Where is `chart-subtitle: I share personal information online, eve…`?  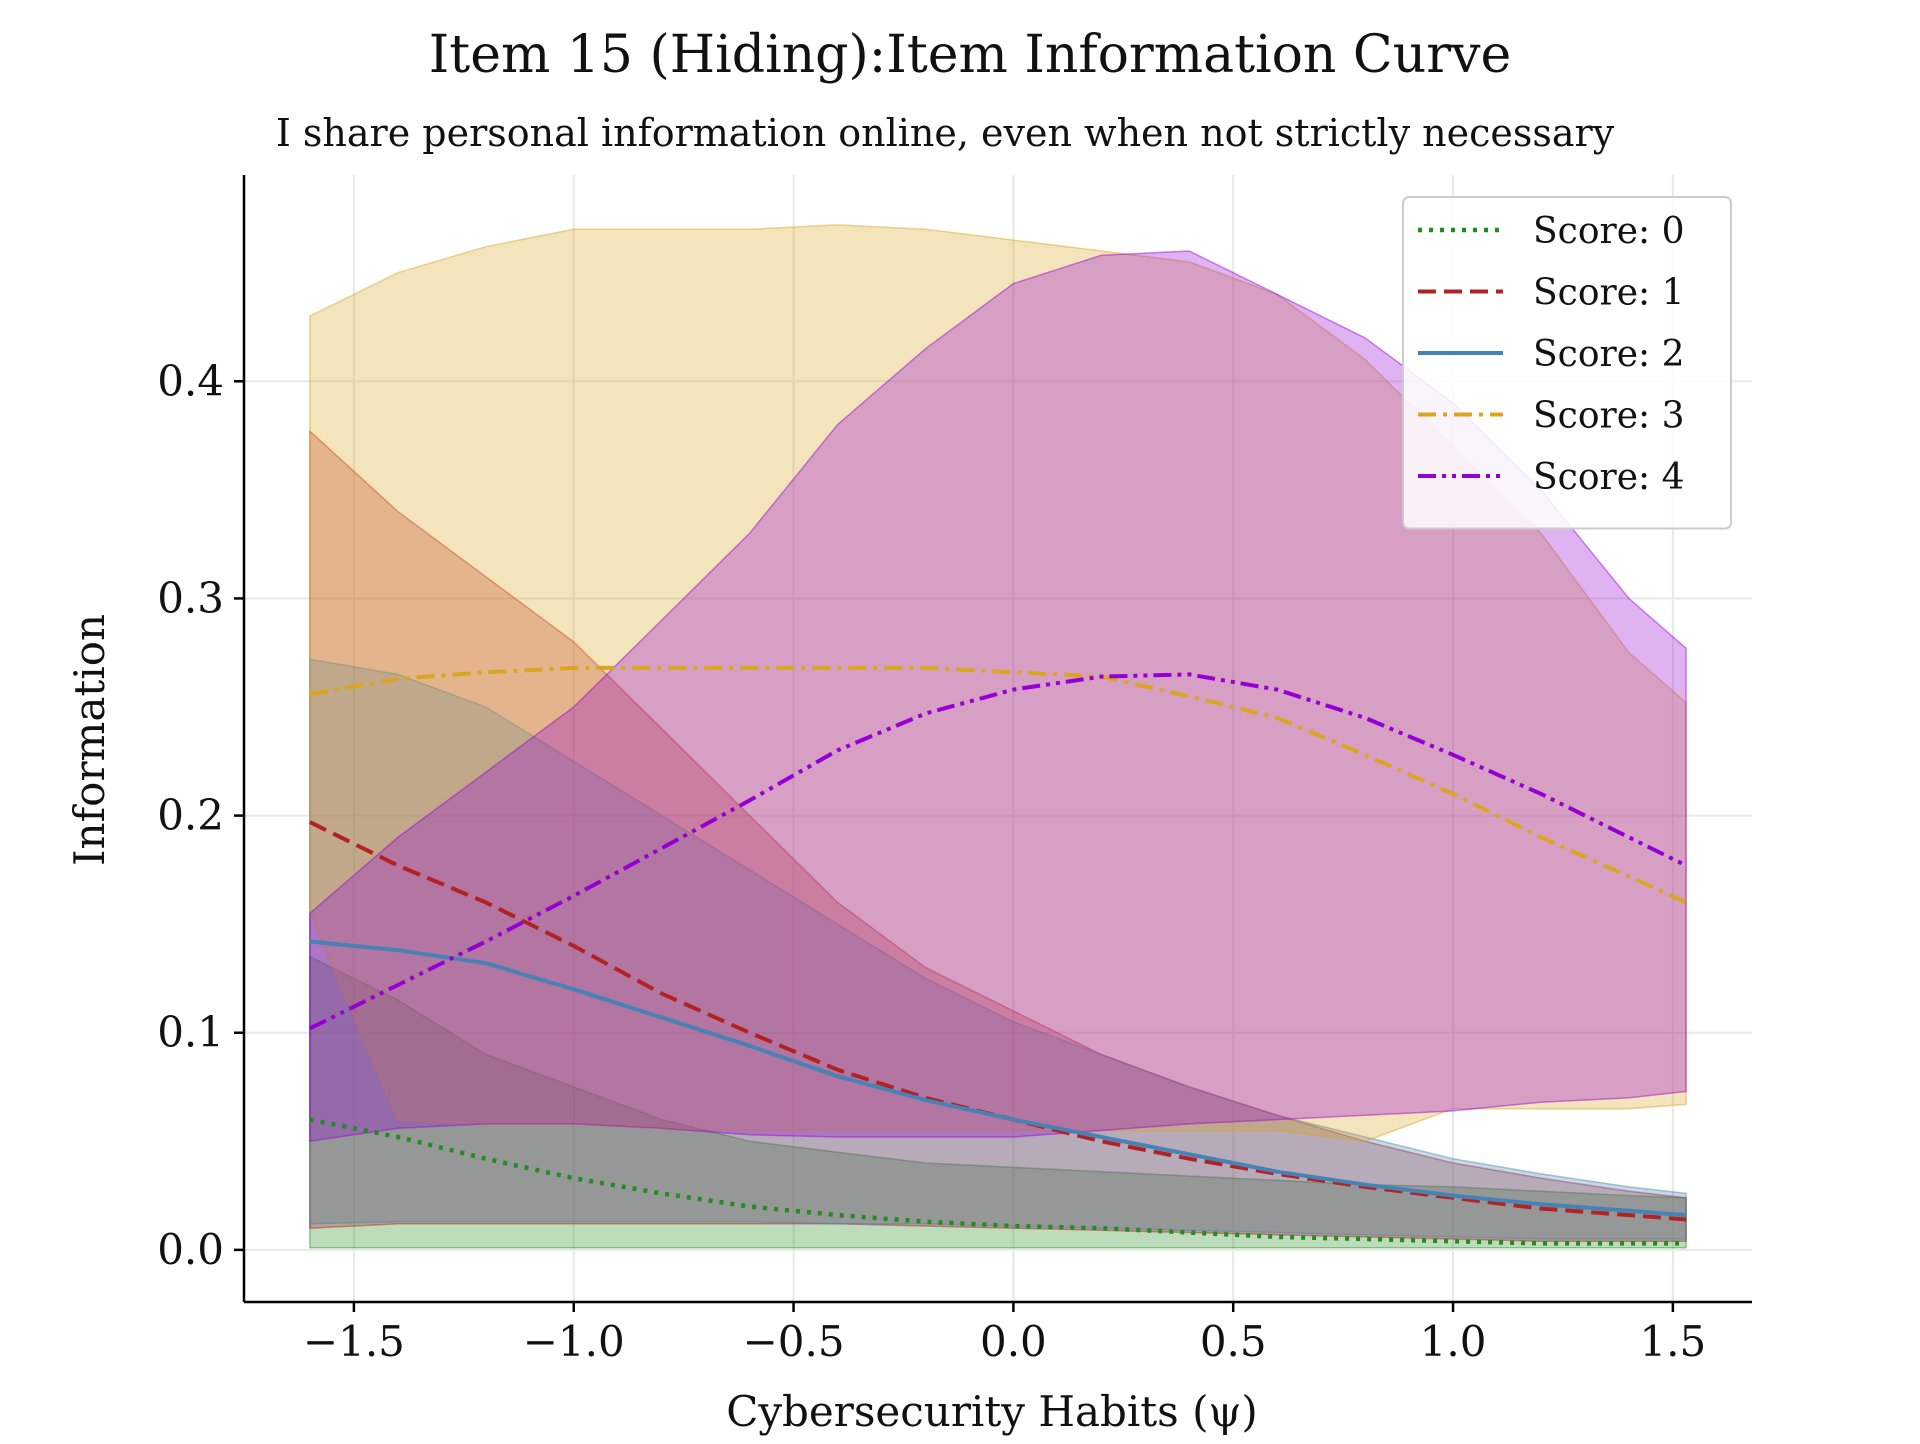
chart-subtitle: I share personal information online, eve… is located at coordinates (945, 133).